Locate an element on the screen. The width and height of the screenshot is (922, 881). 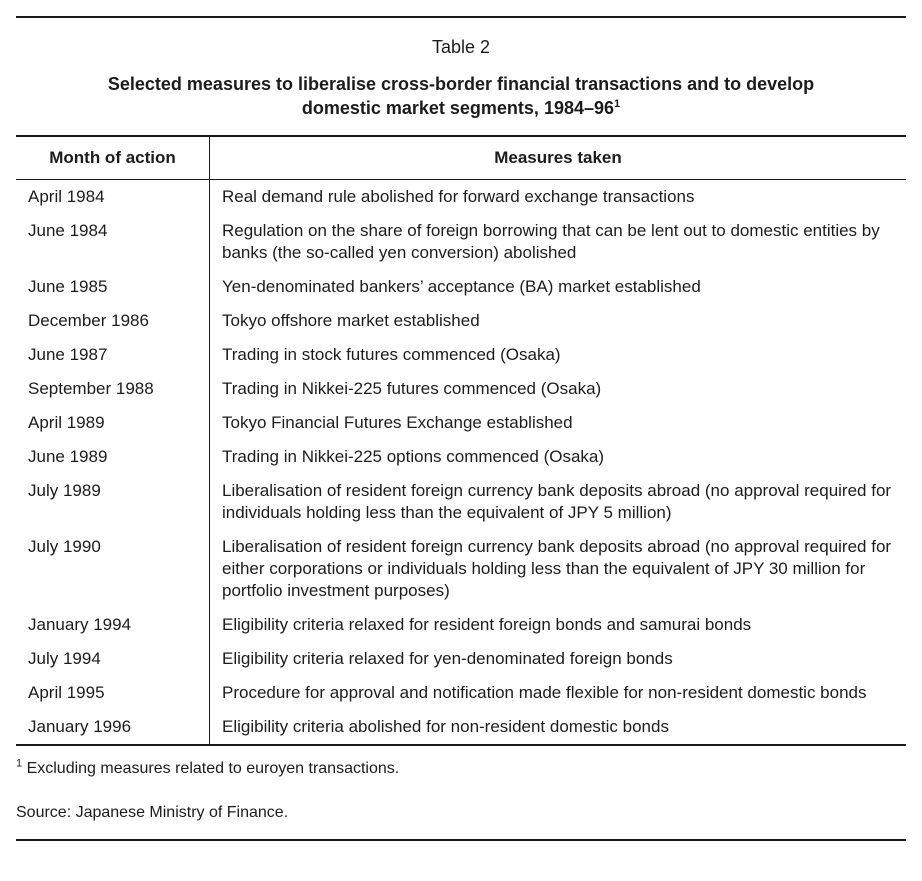
month-cell: June 1987 is located at coordinates (113, 355).